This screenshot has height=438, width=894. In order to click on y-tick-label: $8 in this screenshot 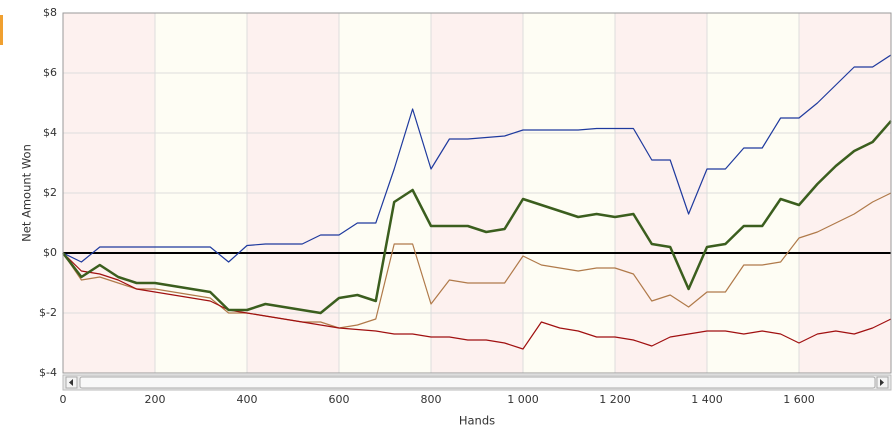, I will do `click(50, 12)`.